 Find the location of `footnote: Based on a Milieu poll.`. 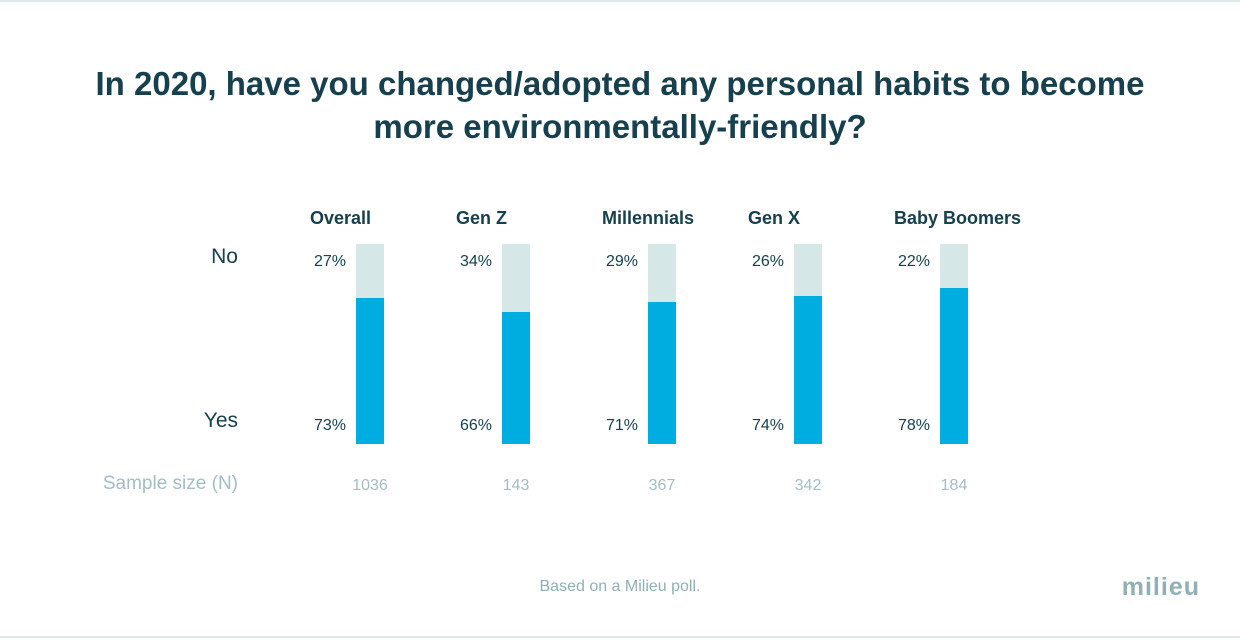

footnote: Based on a Milieu poll. is located at coordinates (620, 586).